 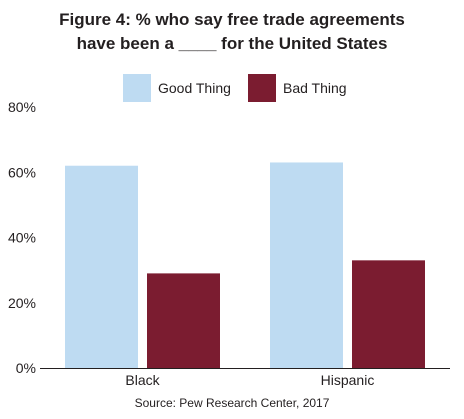 I want to click on legend-label-good-thing: Good Thing, so click(x=194, y=88).